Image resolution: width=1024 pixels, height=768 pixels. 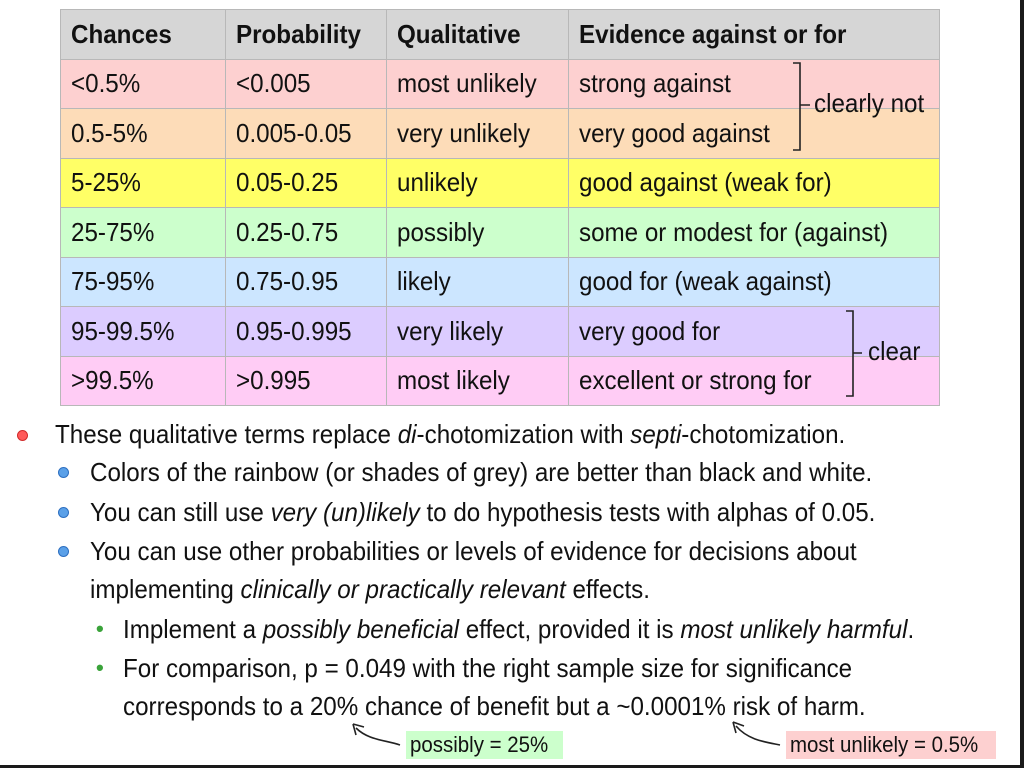 What do you see at coordinates (894, 351) in the screenshot?
I see `bracket-label-clear: clear` at bounding box center [894, 351].